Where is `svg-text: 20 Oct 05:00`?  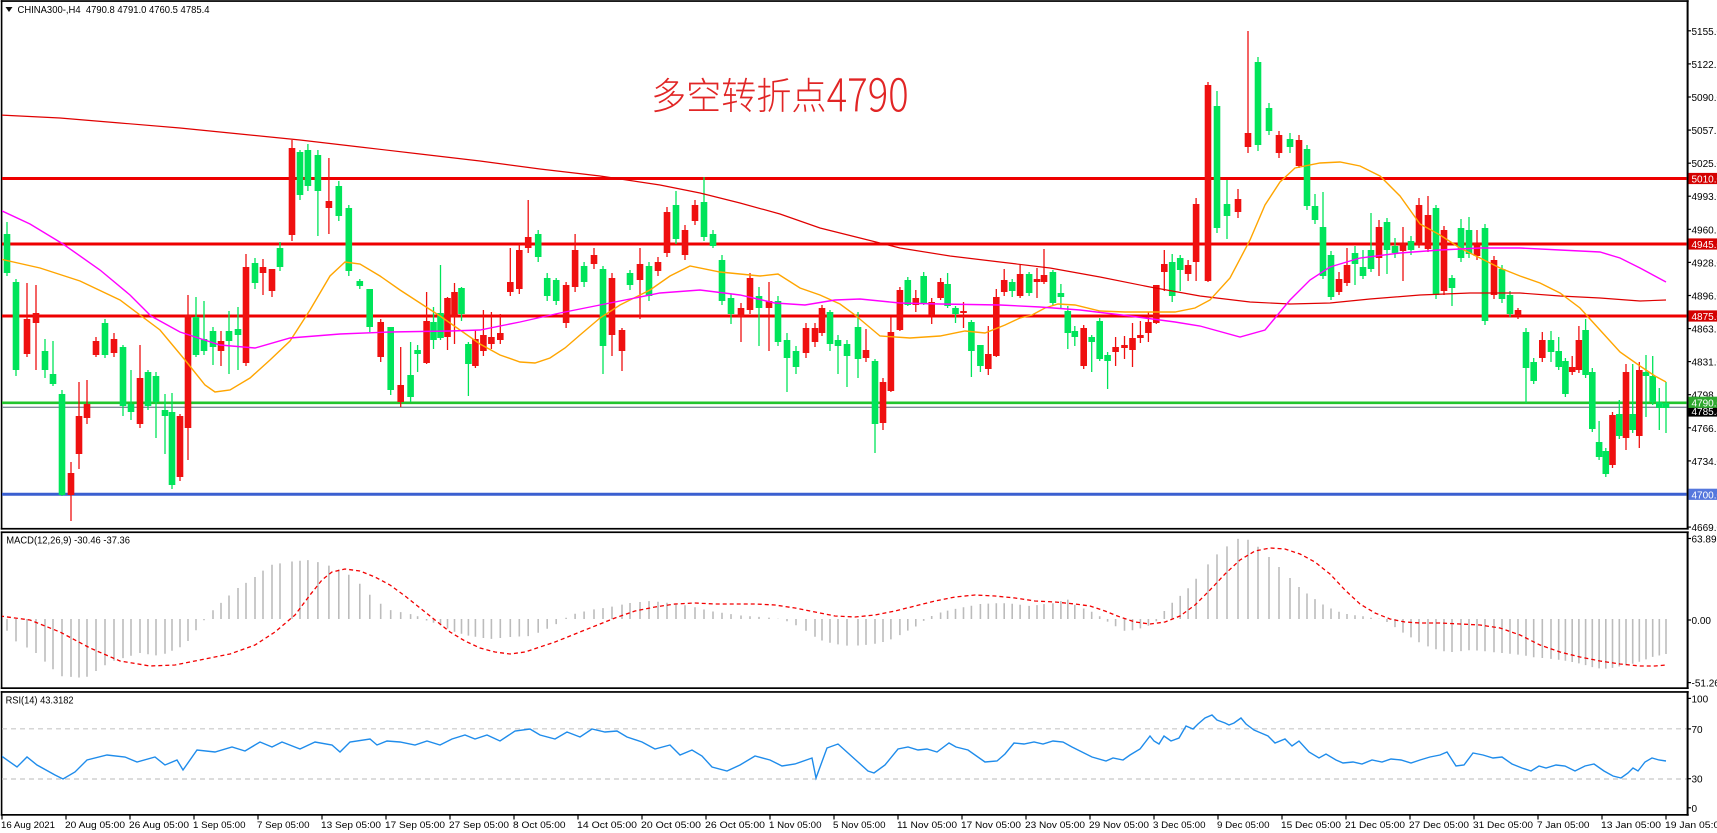 svg-text: 20 Oct 05:00 is located at coordinates (671, 825).